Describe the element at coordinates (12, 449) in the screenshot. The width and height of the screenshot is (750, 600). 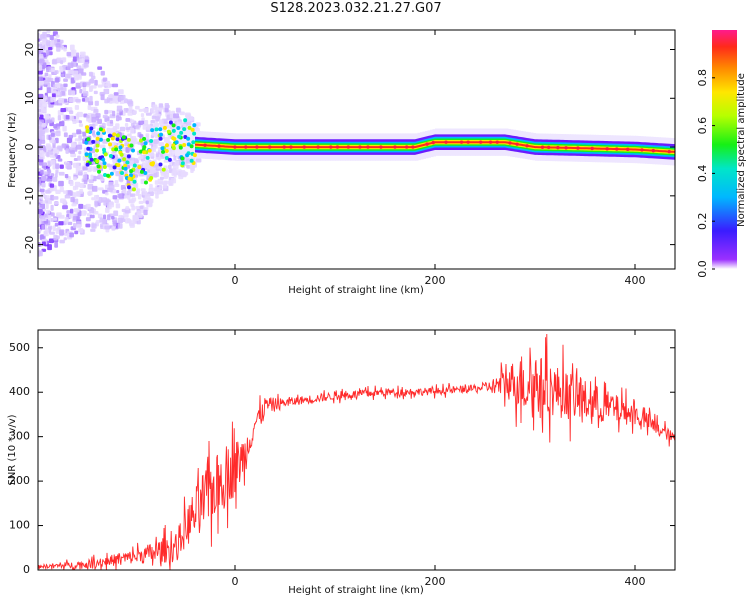
I see `snr-ylabel: SNR (10 * v/v)` at that location.